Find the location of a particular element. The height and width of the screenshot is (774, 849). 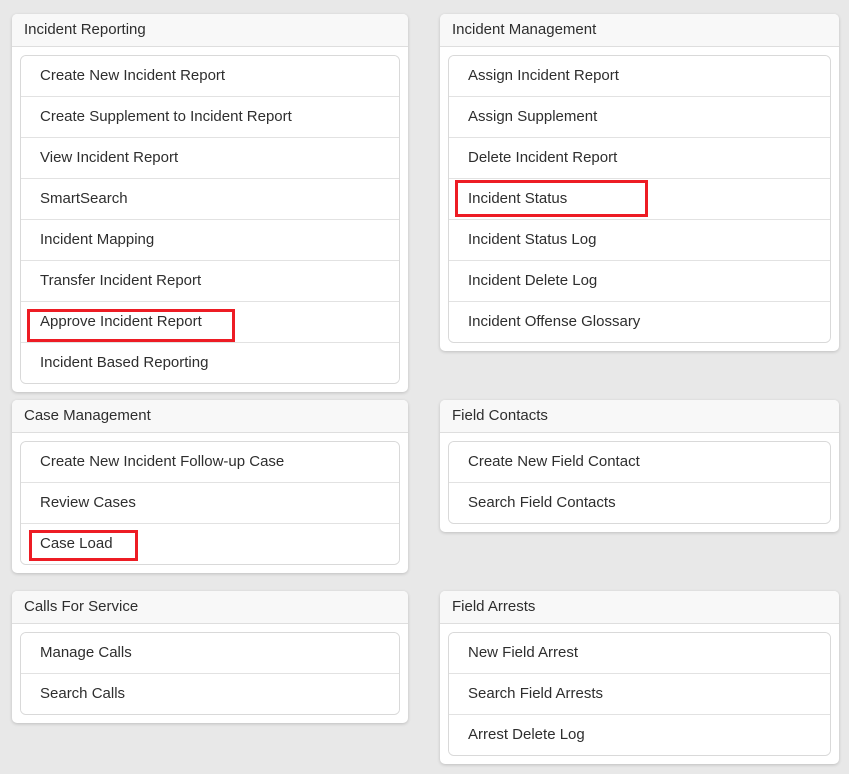

menu-item-manage-calls: Manage Calls is located at coordinates (210, 653).